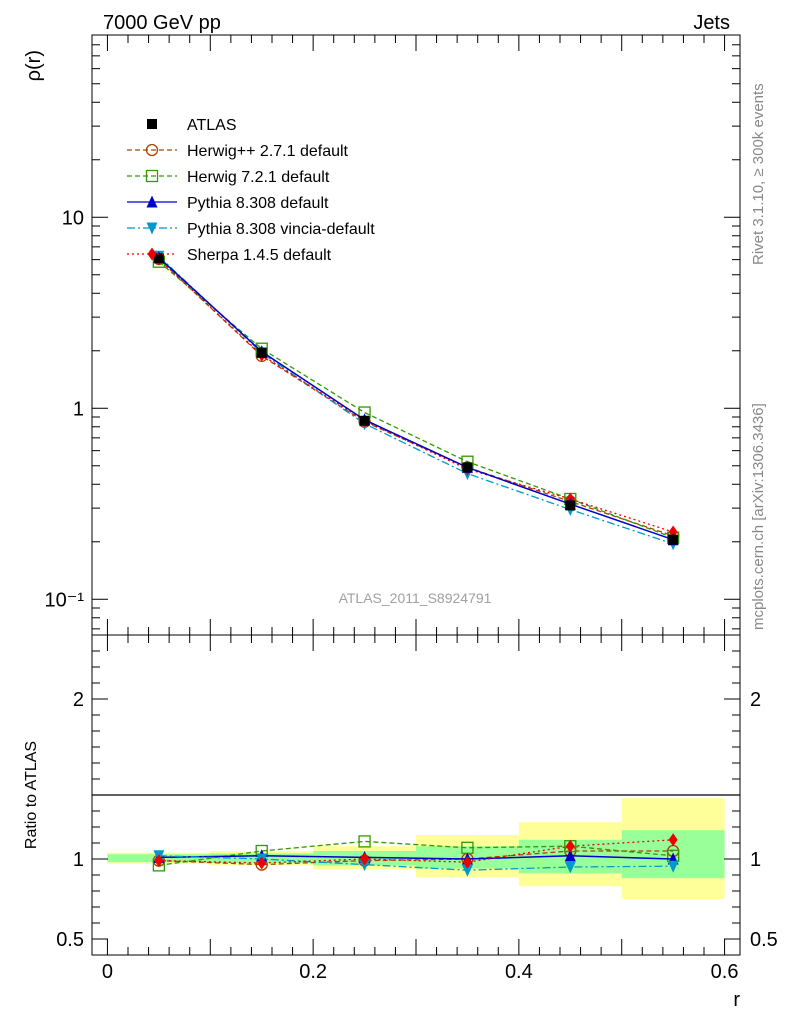  What do you see at coordinates (259, 255) in the screenshot?
I see `legend-label: Sherpa 1.4.5 default` at bounding box center [259, 255].